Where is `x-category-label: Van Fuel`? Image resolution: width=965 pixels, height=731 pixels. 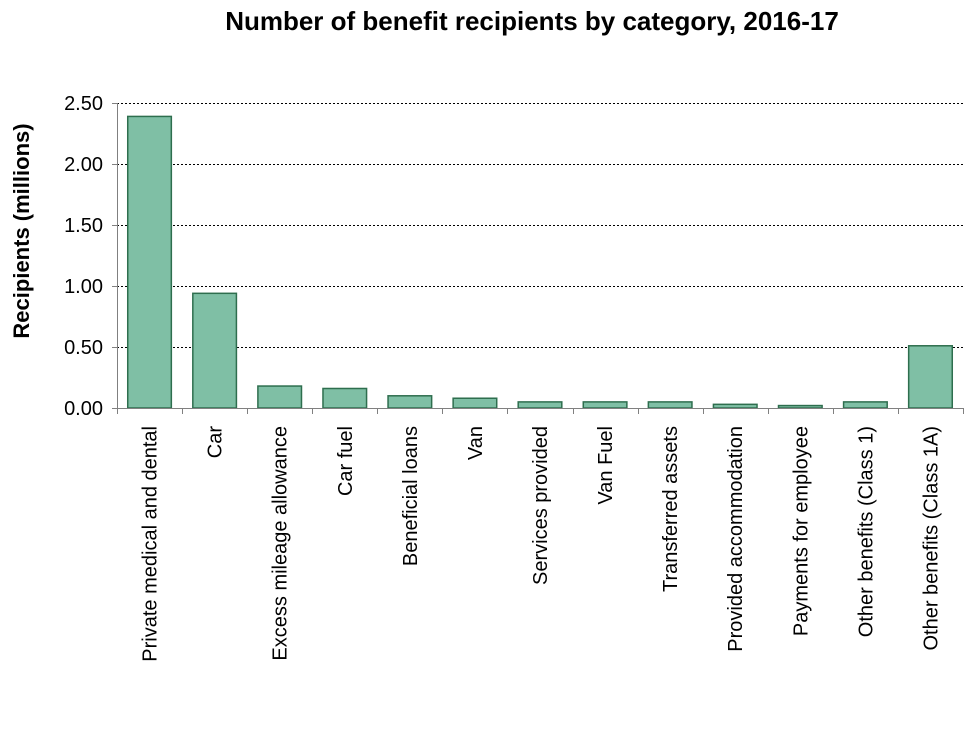 x-category-label: Van Fuel is located at coordinates (606, 465).